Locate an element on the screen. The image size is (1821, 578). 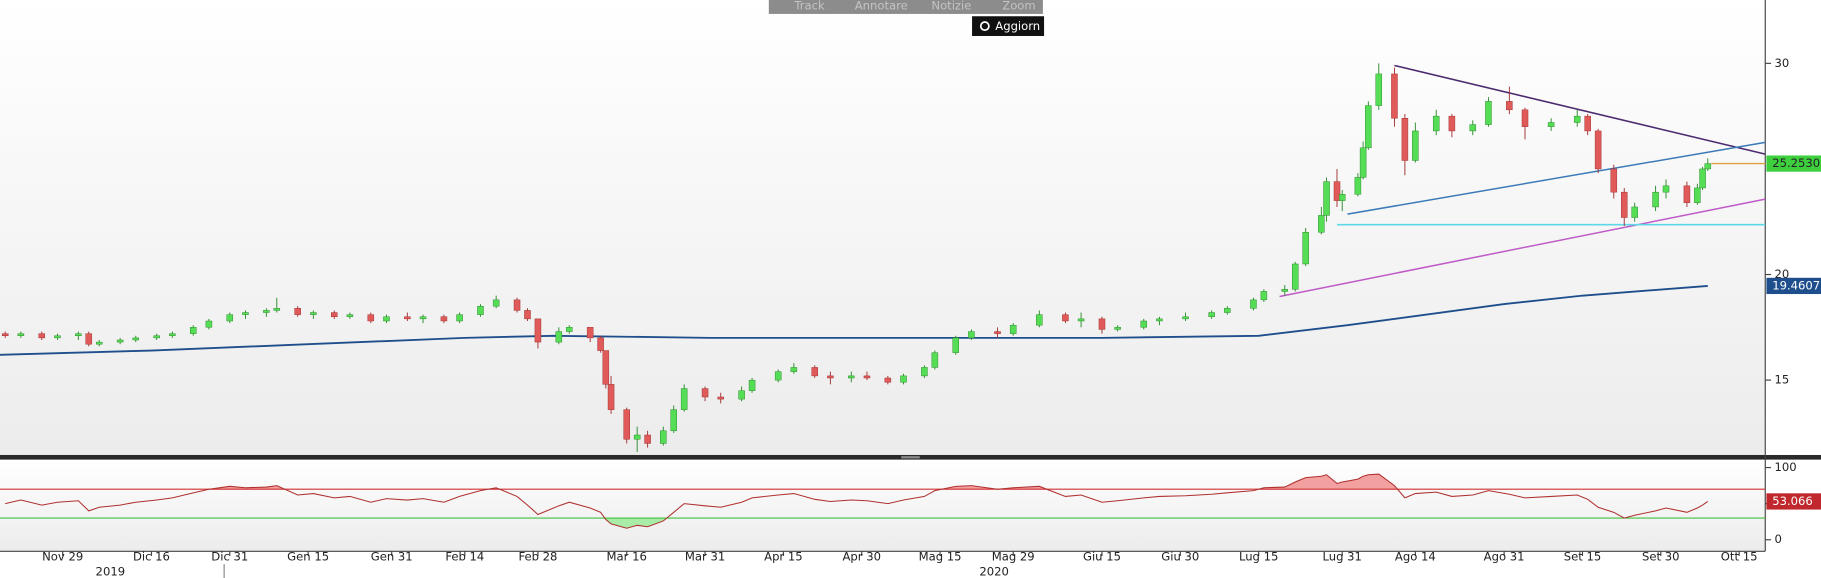
x-tick-label: Gen 31 is located at coordinates (392, 557).